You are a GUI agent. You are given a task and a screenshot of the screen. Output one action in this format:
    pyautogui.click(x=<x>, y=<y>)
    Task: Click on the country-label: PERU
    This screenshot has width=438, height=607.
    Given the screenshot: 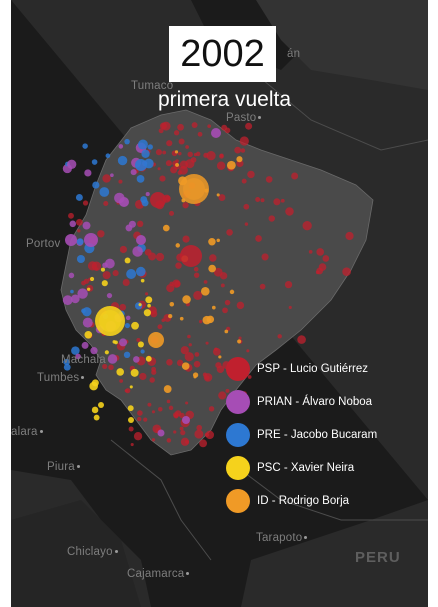 What is the action you would take?
    pyautogui.click(x=378, y=557)
    